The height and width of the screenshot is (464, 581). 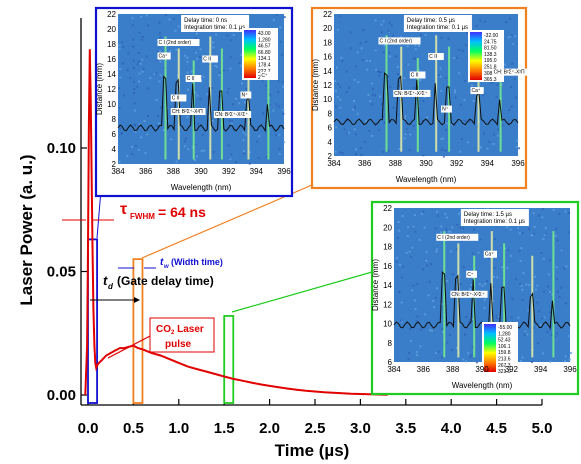 I want to click on tw-sub: w, so click(x=166, y=267).